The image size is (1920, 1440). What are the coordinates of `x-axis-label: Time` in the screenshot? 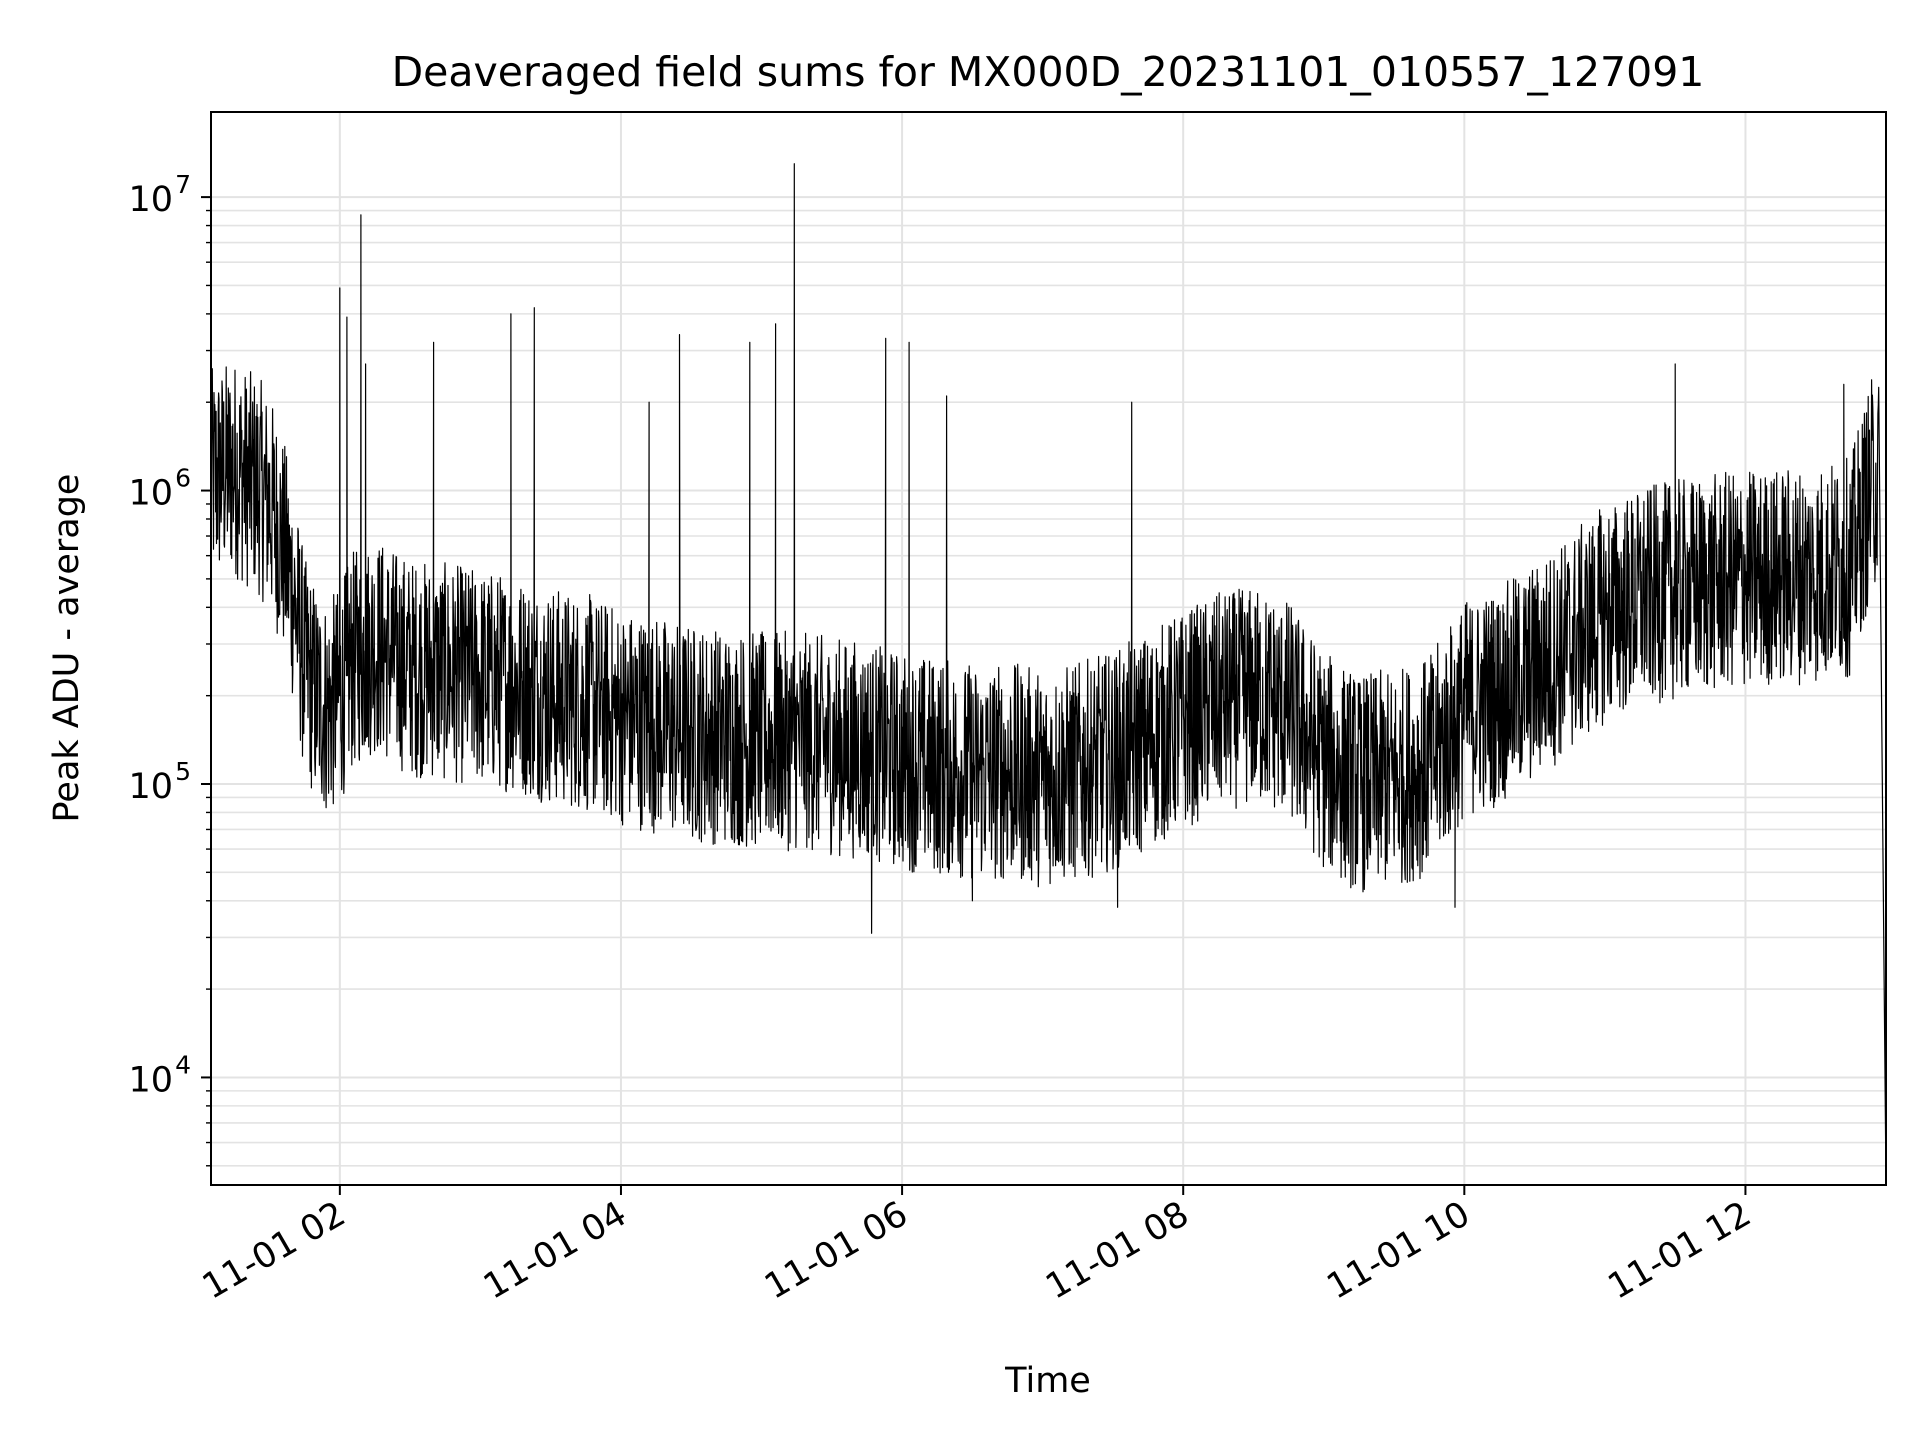 It's located at (1047, 1381).